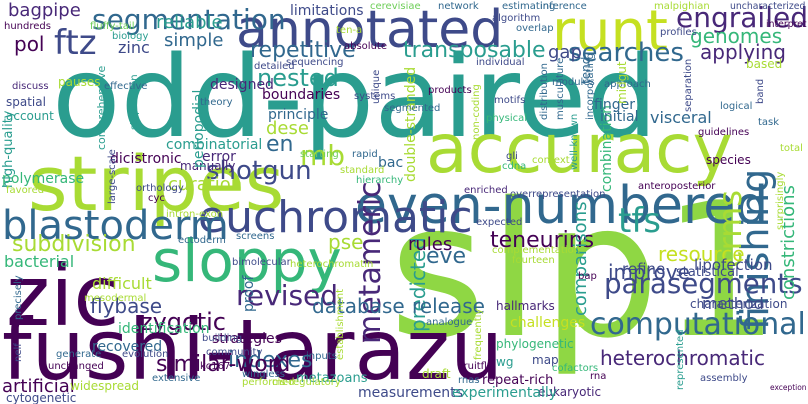  Describe the element at coordinates (38, 386) in the screenshot. I see `word-artificial: artificial` at that location.